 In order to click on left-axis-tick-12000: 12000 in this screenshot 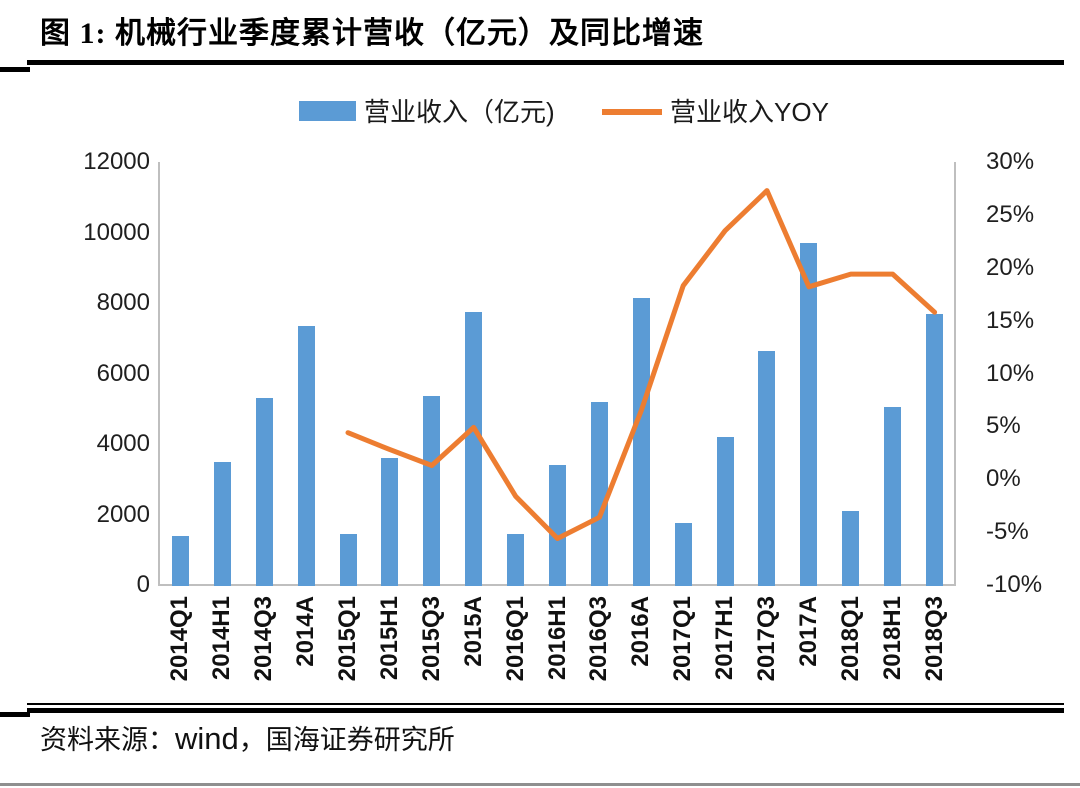, I will do `click(116, 161)`.